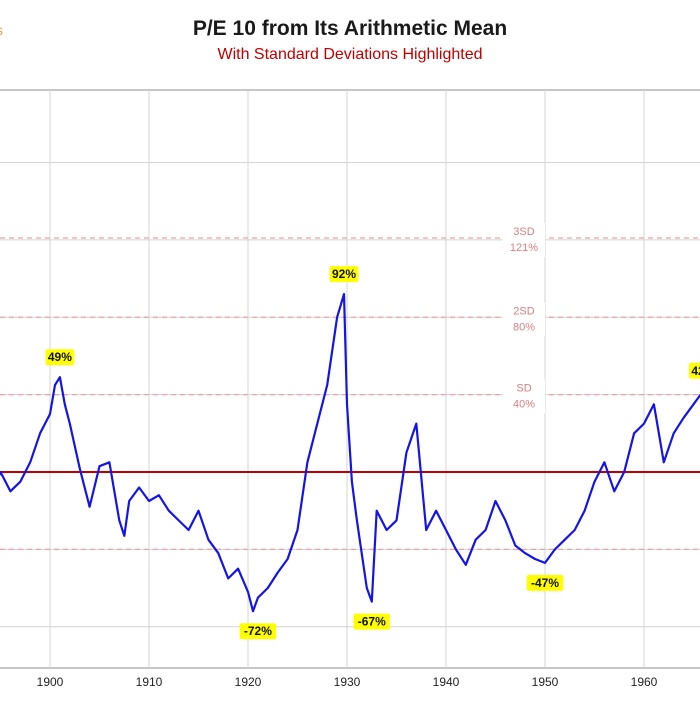 The width and height of the screenshot is (700, 705). I want to click on annotation-label: -47%, so click(545, 583).